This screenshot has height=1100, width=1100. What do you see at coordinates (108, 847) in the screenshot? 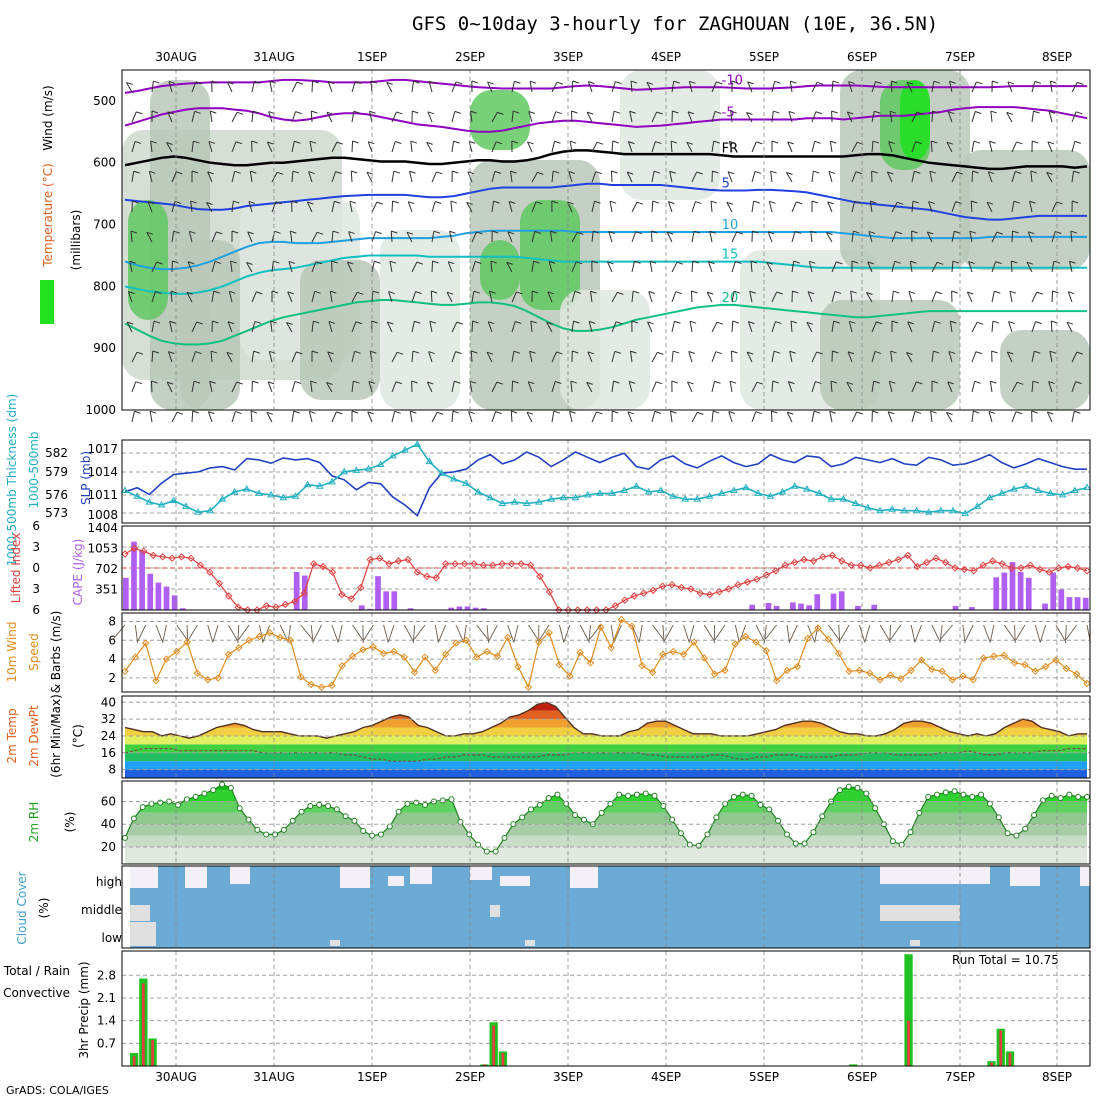
I see `rh-tick-label: 20` at bounding box center [108, 847].